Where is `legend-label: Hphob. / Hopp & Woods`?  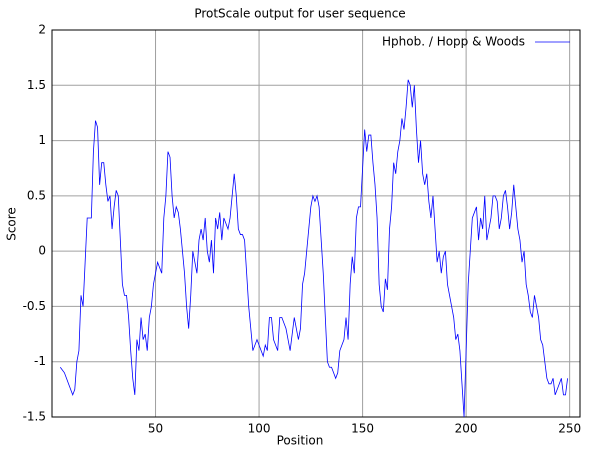
legend-label: Hphob. / Hopp & Woods is located at coordinates (453, 42).